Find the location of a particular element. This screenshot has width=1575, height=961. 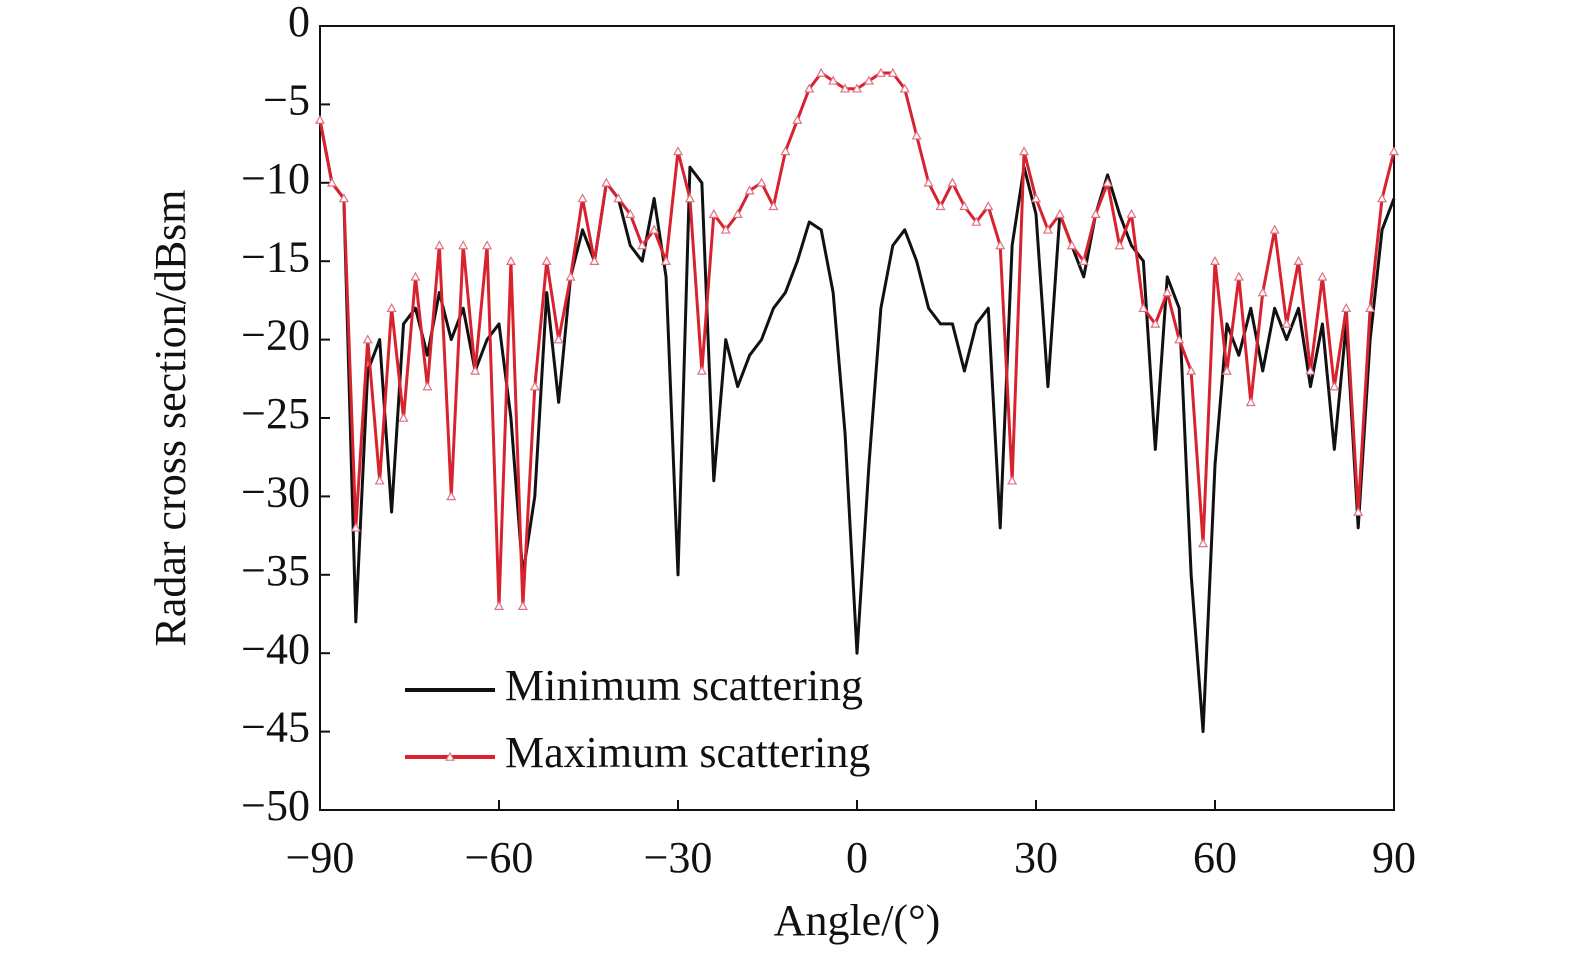

y-axis-label: Radar cross section/dBsm is located at coordinates (170, 417).